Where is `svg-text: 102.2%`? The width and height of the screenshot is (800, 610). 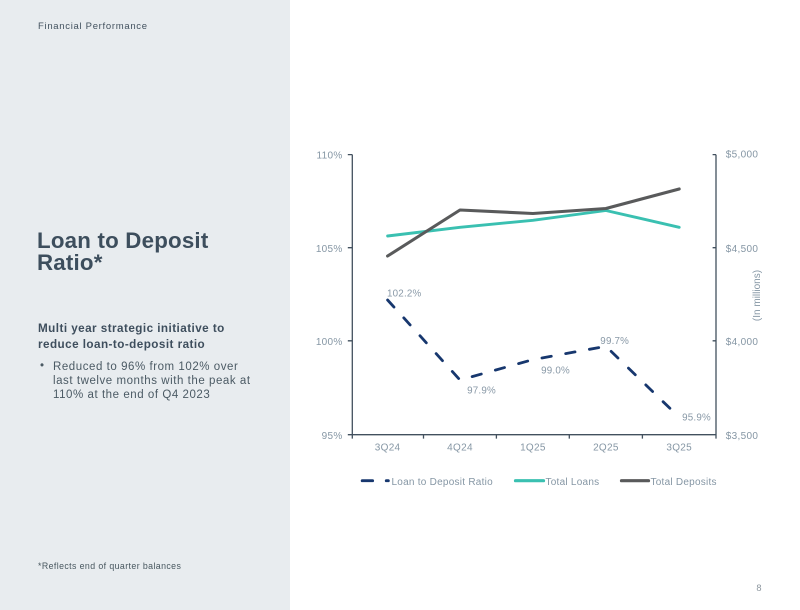 svg-text: 102.2% is located at coordinates (404, 293).